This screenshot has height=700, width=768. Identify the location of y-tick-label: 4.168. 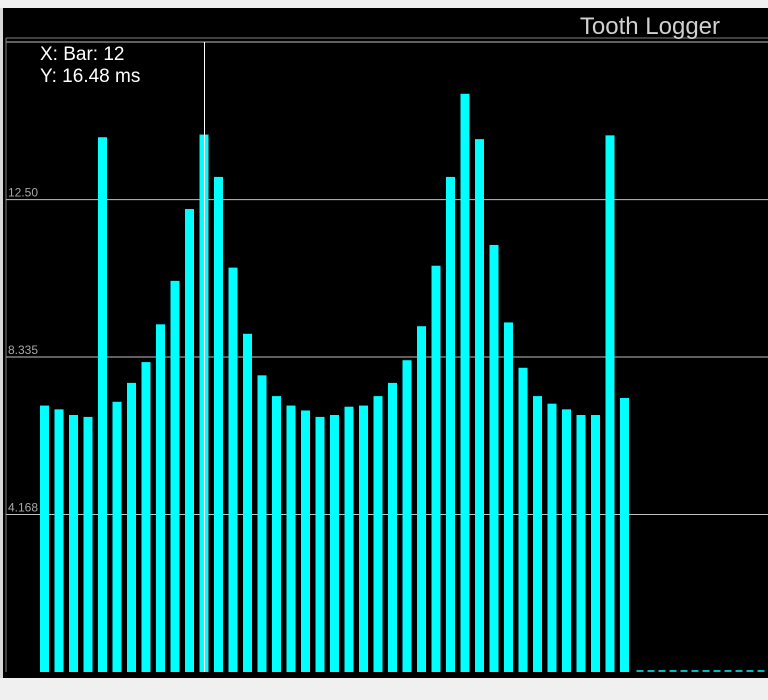
(23, 507).